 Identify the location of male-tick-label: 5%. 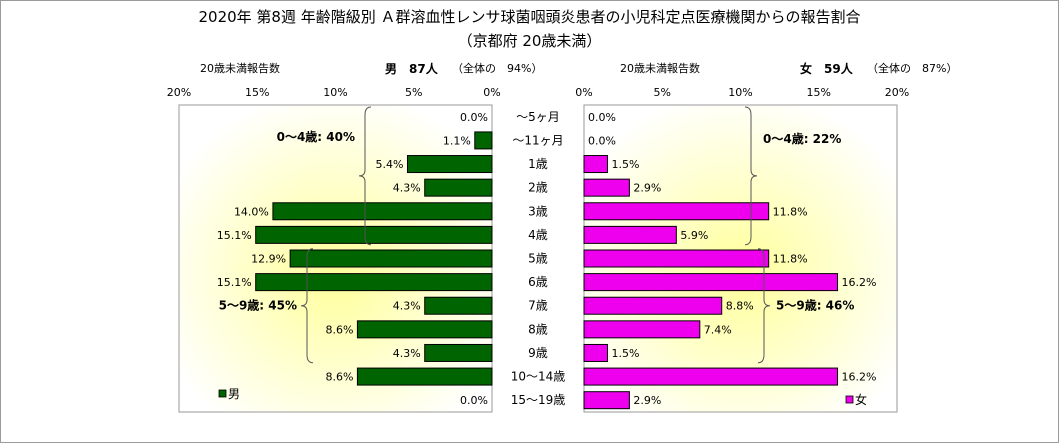
(413, 92).